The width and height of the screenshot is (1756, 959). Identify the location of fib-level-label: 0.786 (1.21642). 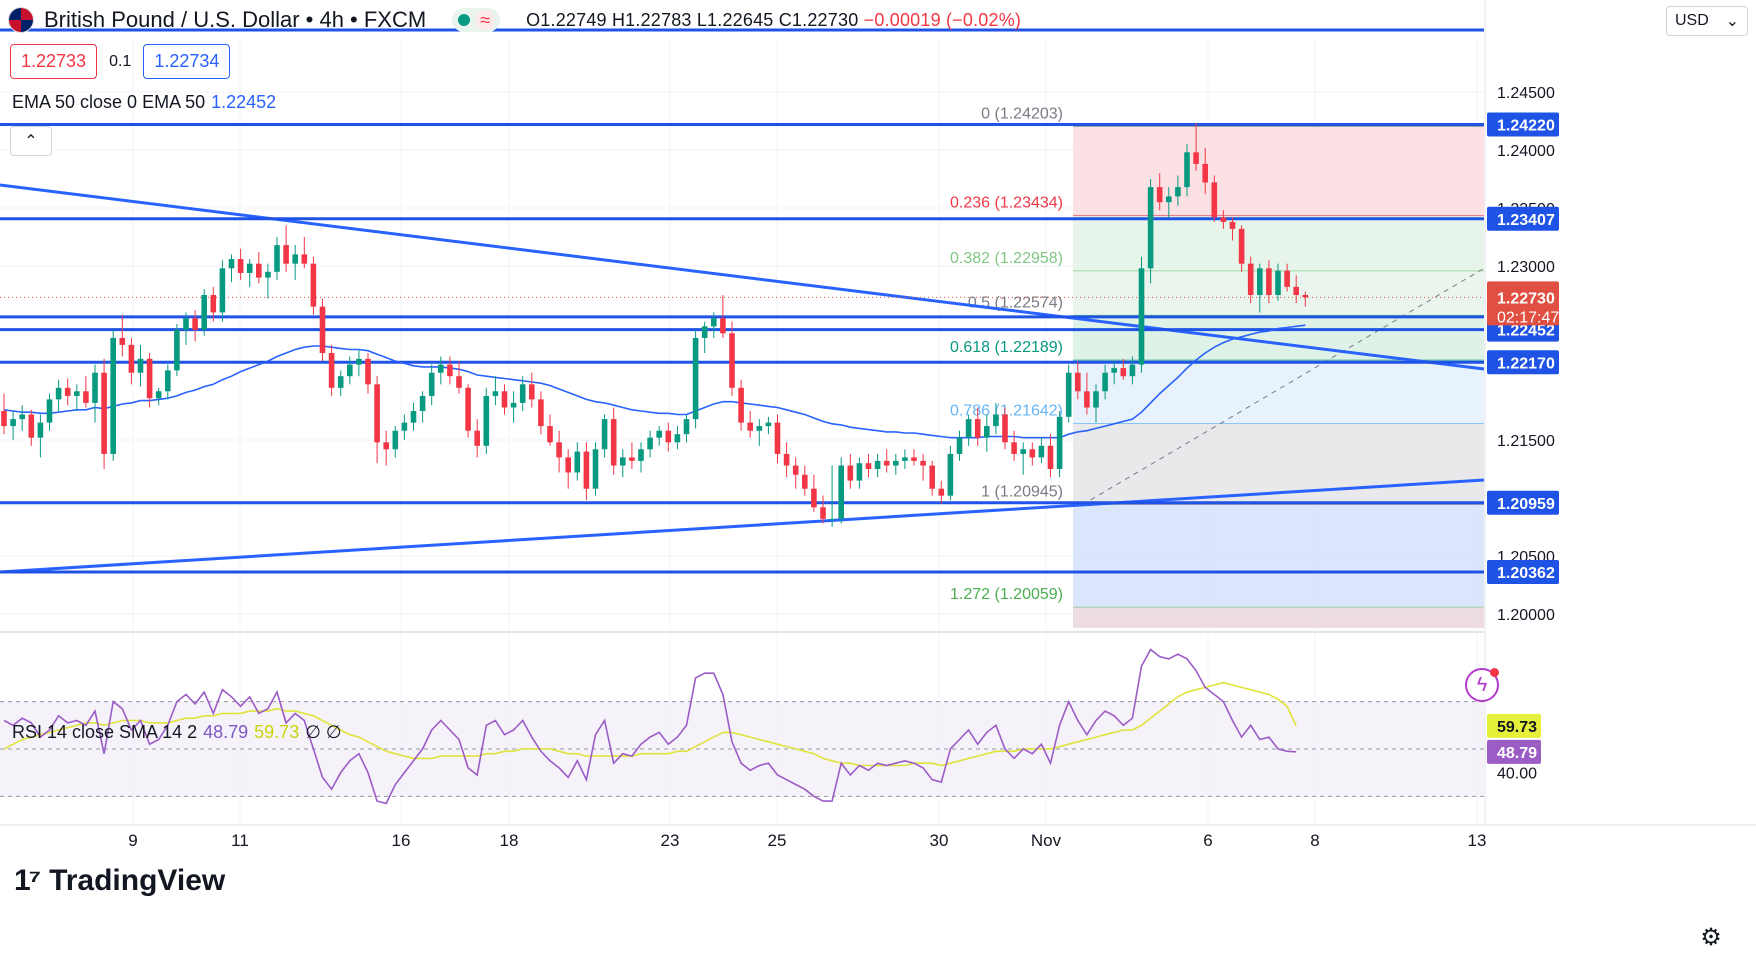
(1006, 411).